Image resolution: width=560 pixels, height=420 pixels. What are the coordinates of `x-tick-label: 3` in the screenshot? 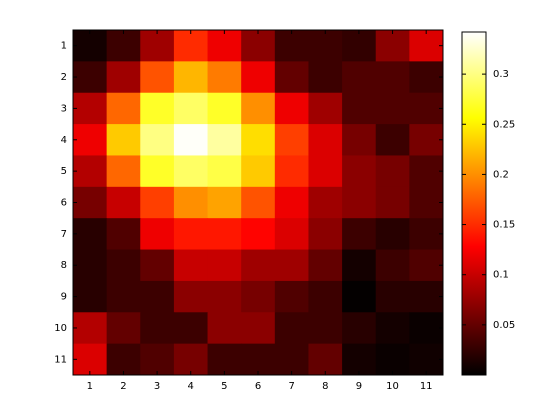 It's located at (157, 386).